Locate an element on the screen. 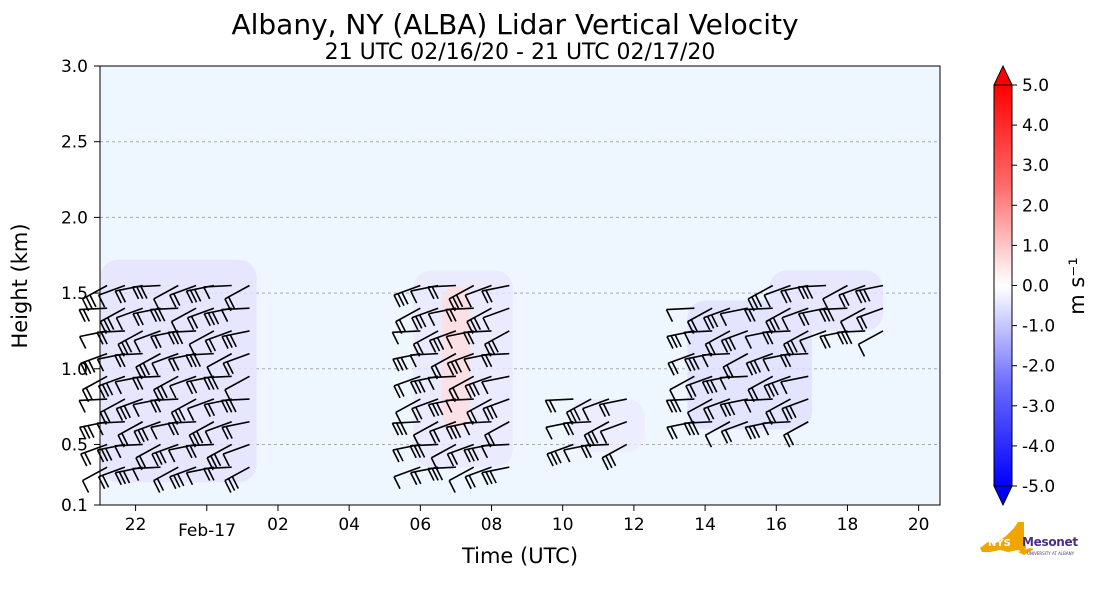 Image resolution: width=1101 pixels, height=600 pixels. colorbar-tick-label: -3.0 is located at coordinates (1038, 407).